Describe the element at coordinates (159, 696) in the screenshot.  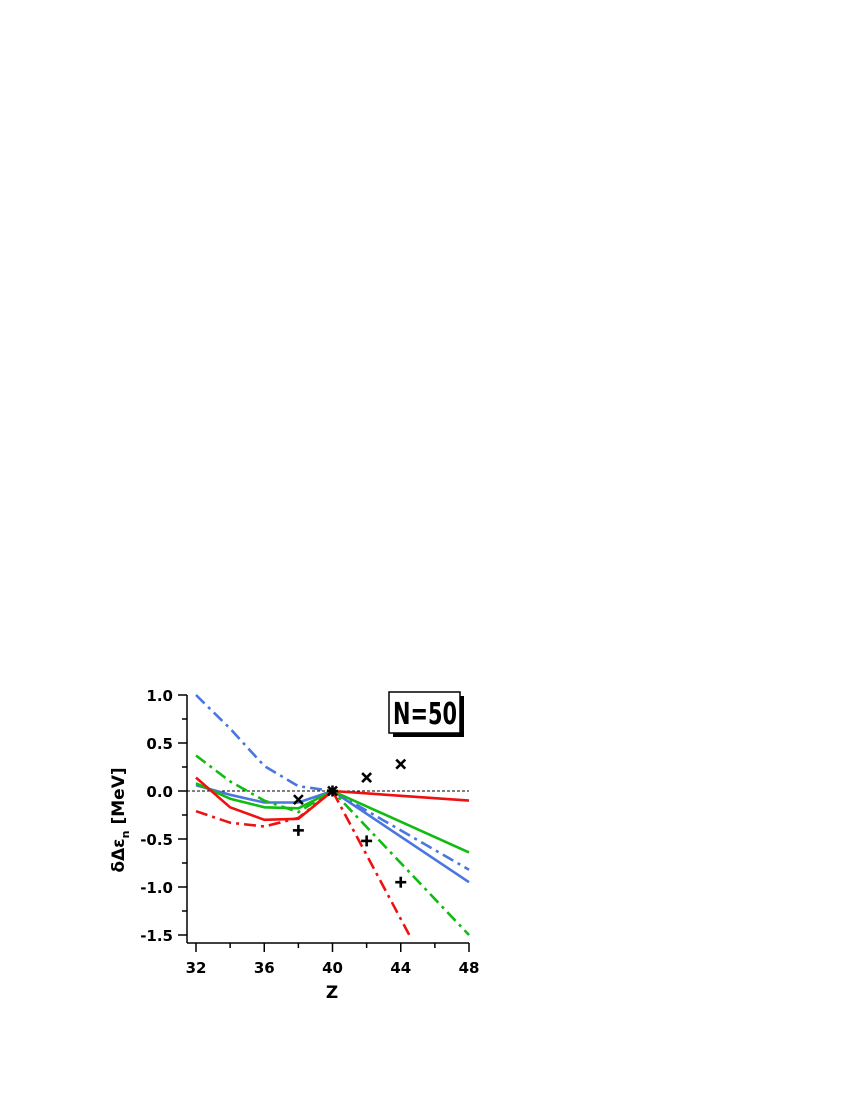
I see `y-tick-label: 1.0` at that location.